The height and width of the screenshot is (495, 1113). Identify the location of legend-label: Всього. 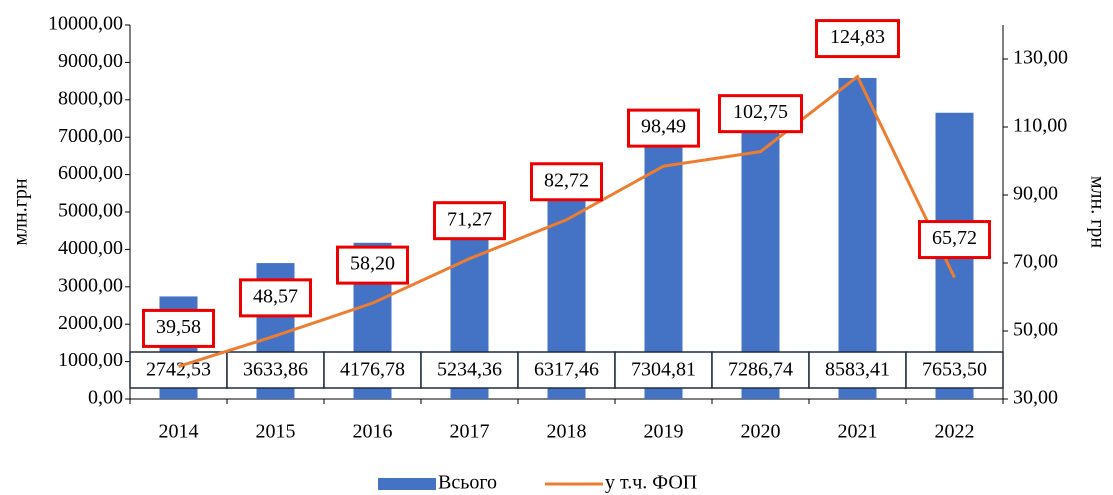
(467, 483).